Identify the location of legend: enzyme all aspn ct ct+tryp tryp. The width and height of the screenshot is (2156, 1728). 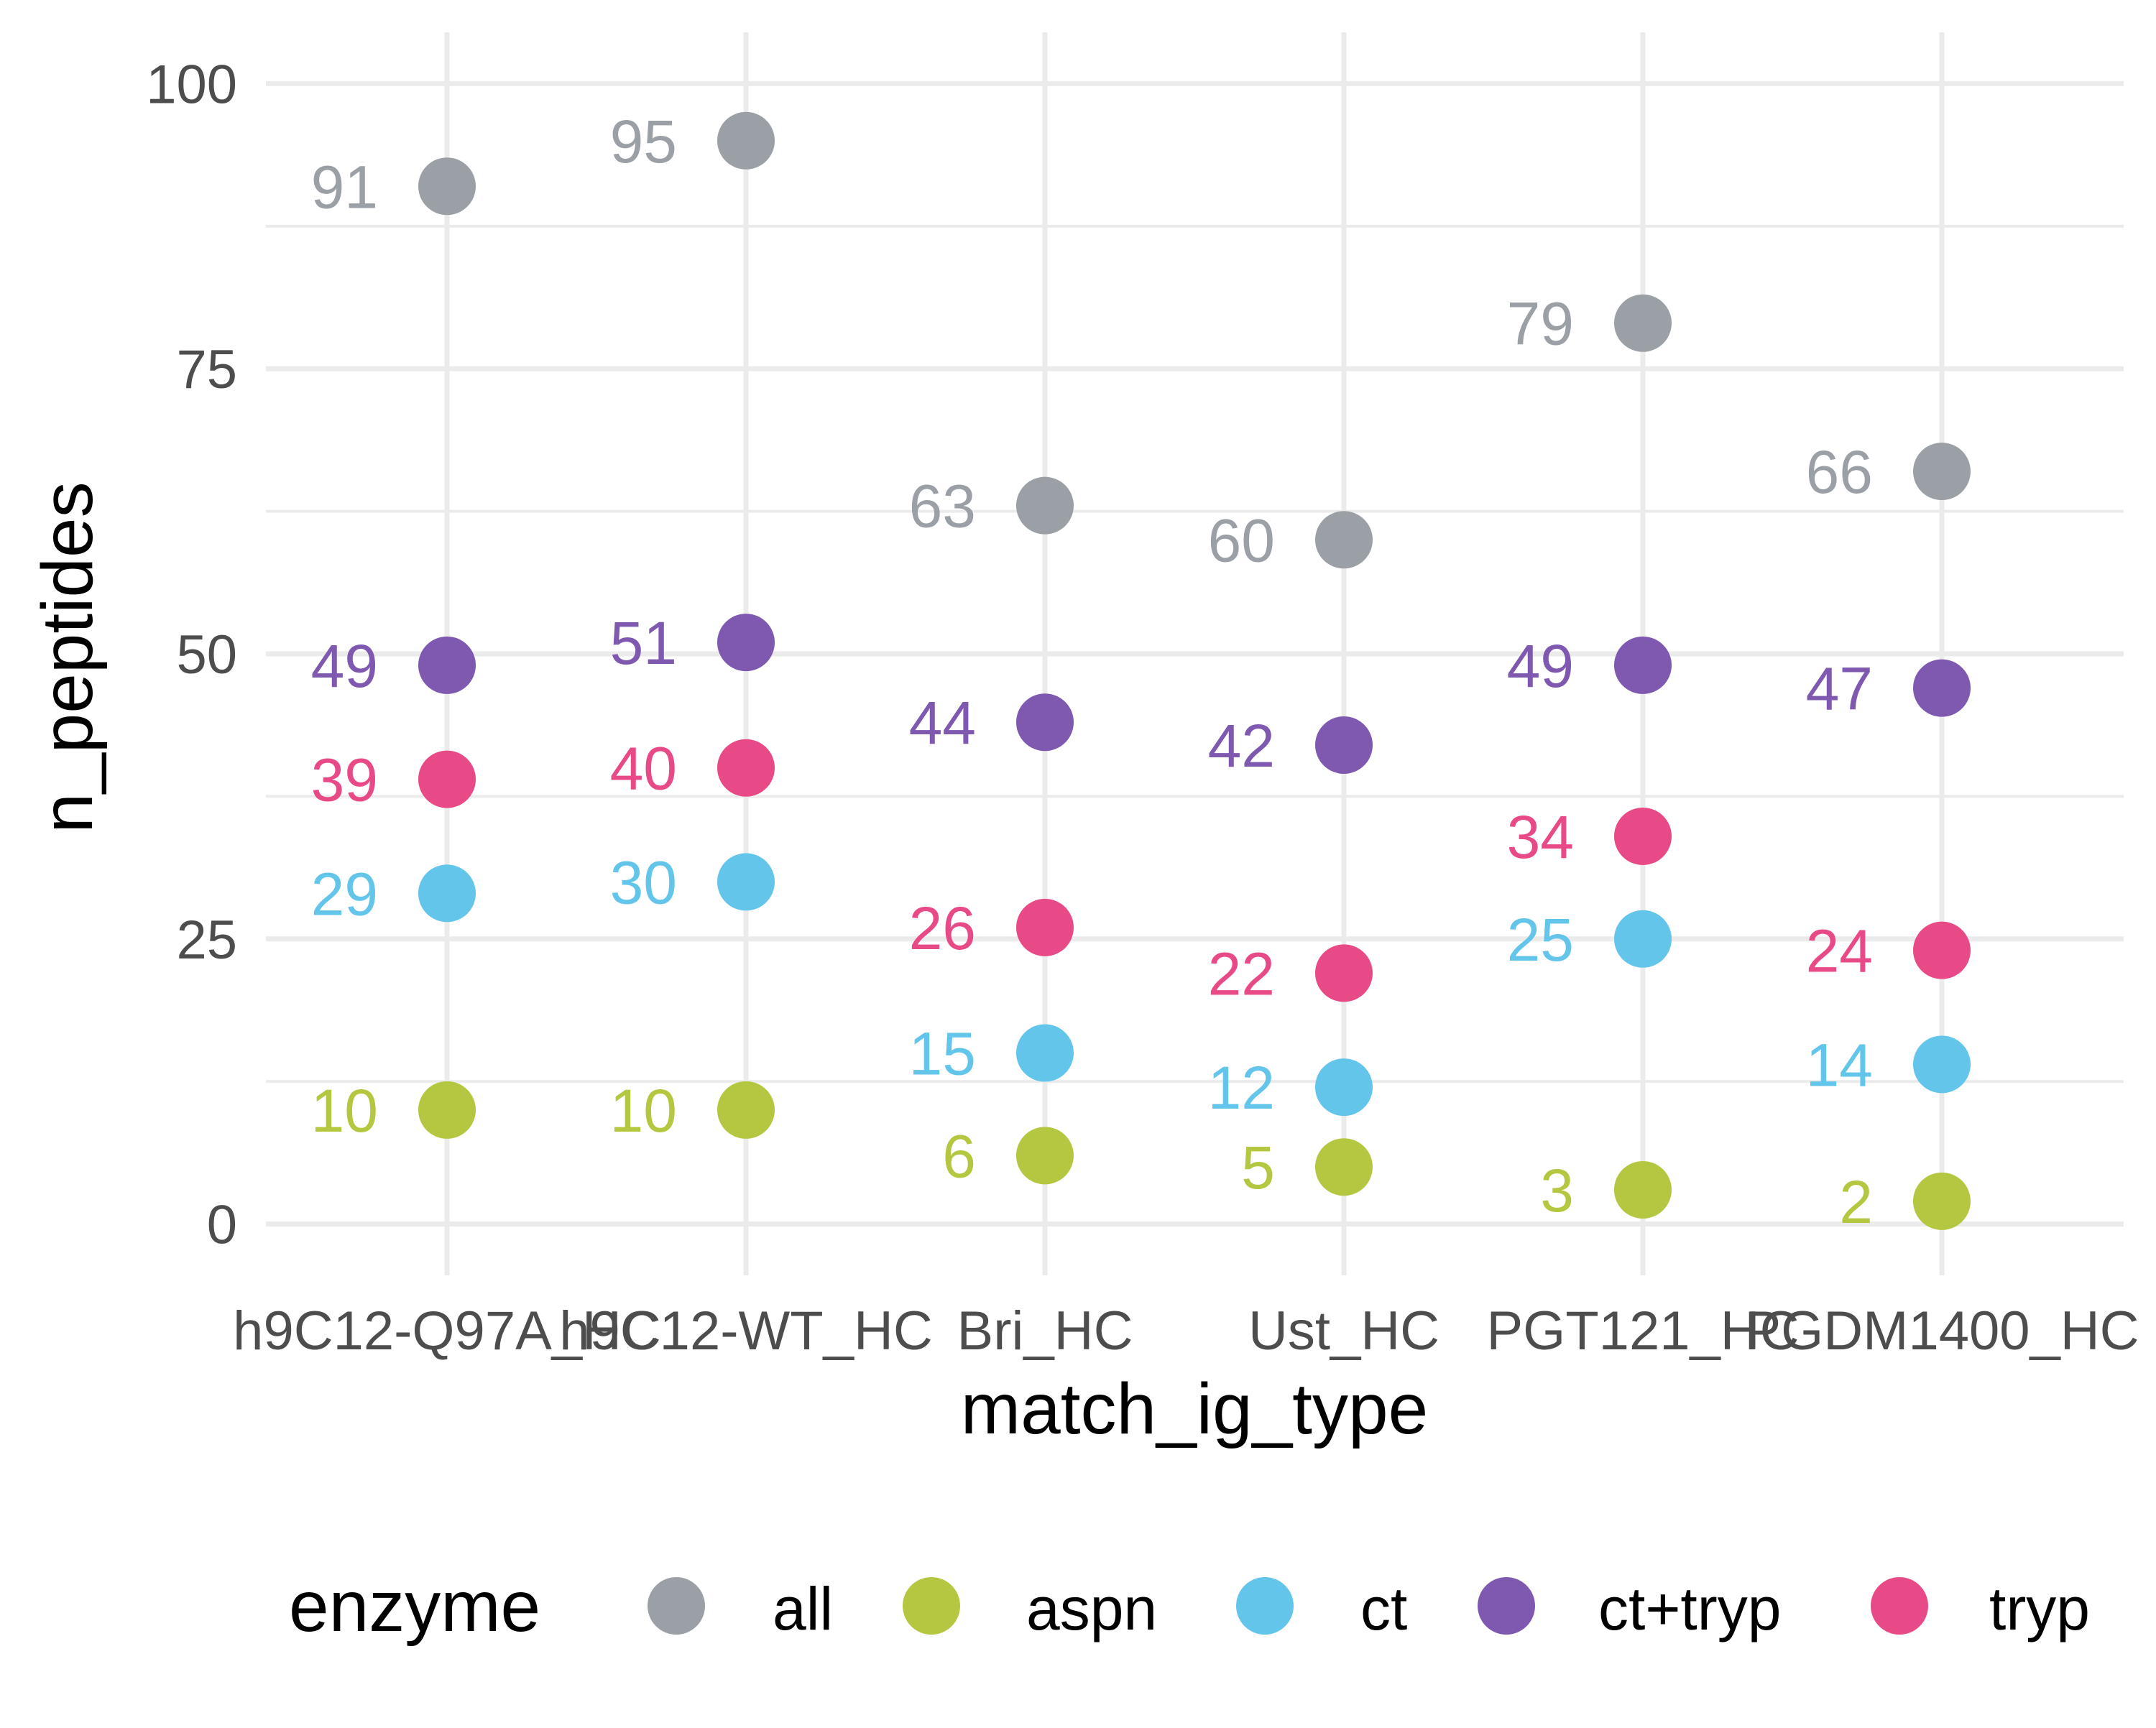
(1189, 1606).